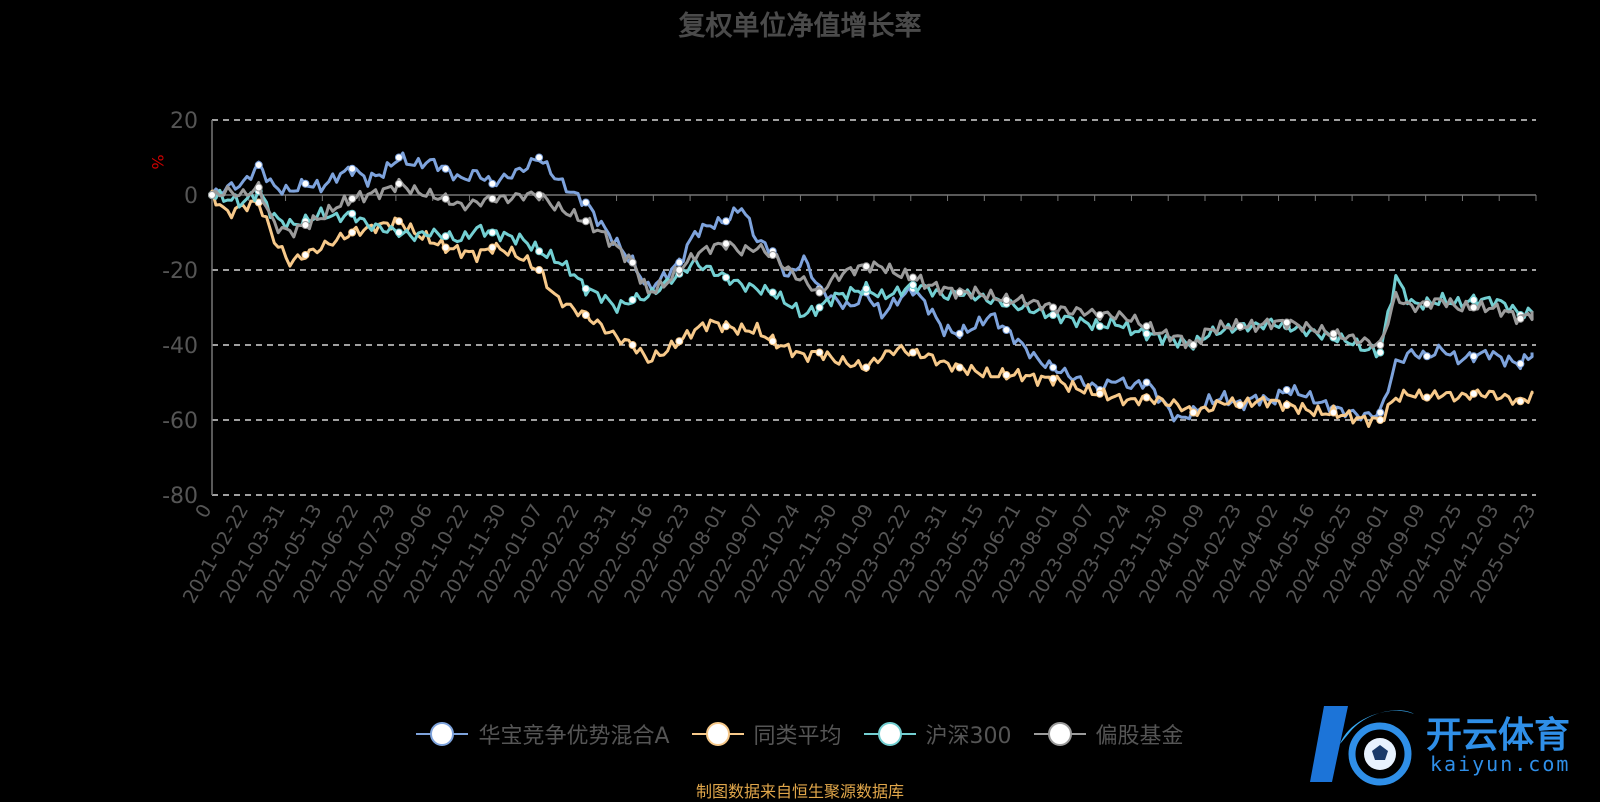 The height and width of the screenshot is (802, 1600). What do you see at coordinates (1059, 734) in the screenshot?
I see `legend-marker-equity-icon` at bounding box center [1059, 734].